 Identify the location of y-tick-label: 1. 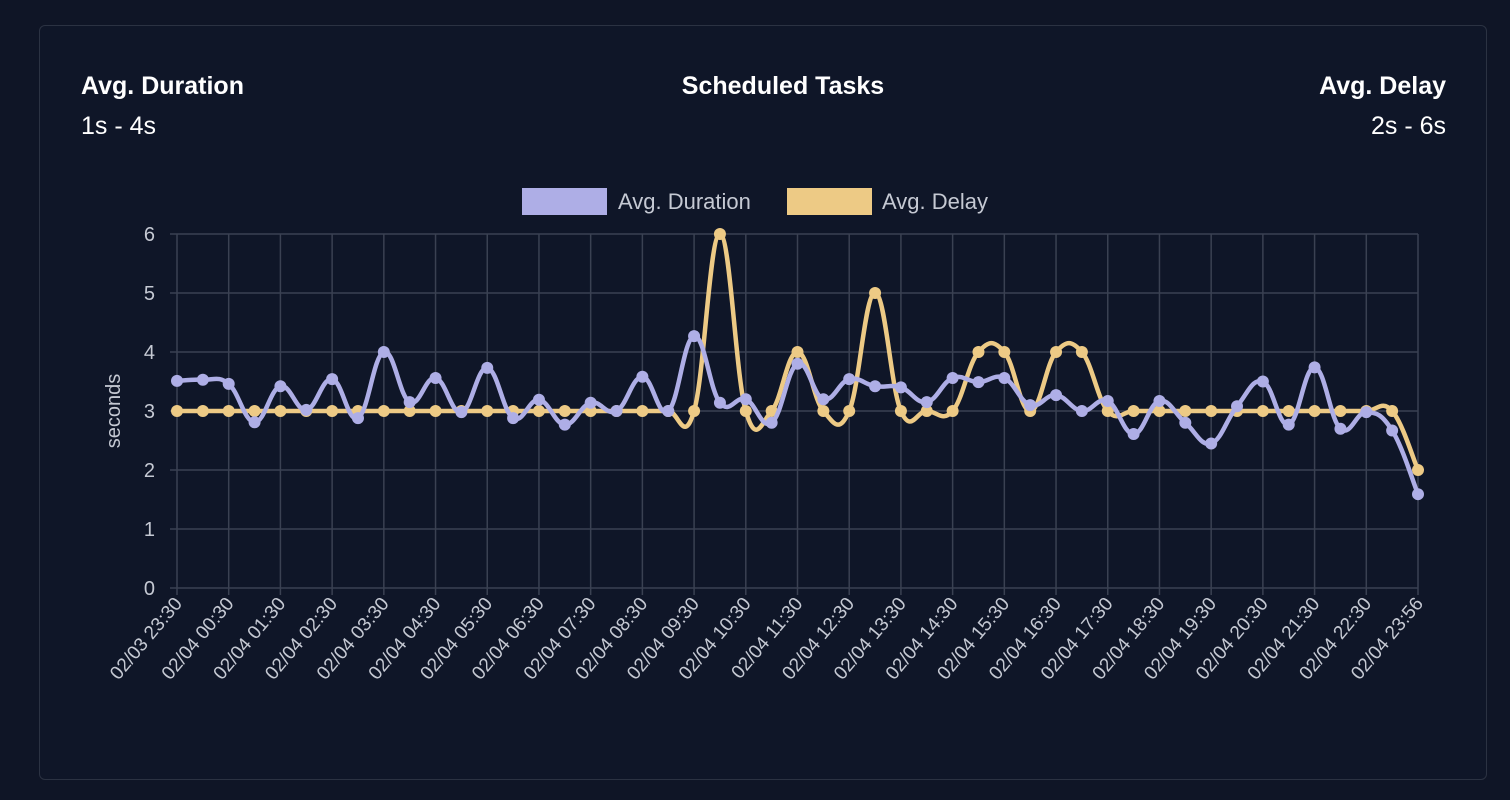
(149, 530).